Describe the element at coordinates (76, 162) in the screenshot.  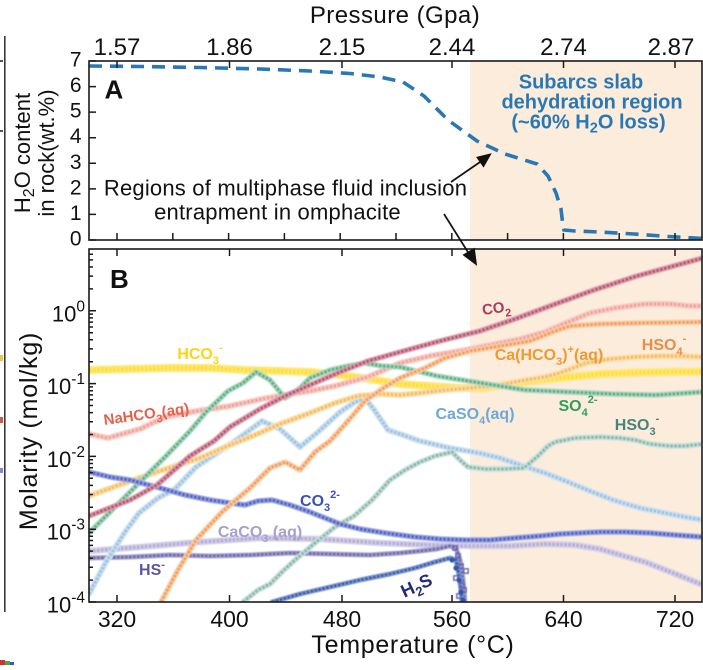
I see `svg-text: 3` at that location.